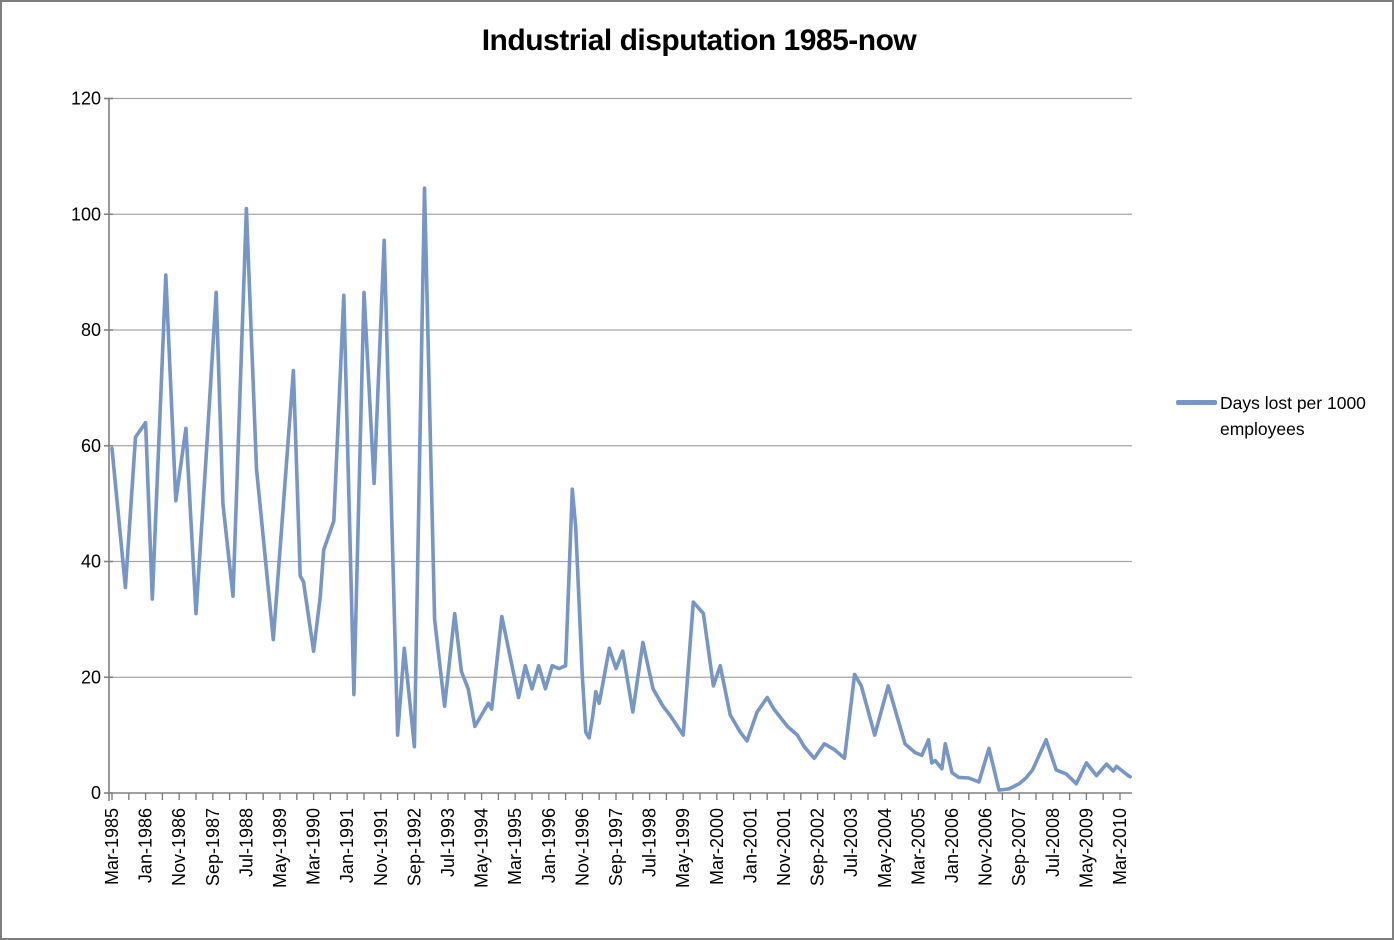 The height and width of the screenshot is (940, 1394). I want to click on x-tick-label-Nov-2006: Nov-2006, so click(986, 847).